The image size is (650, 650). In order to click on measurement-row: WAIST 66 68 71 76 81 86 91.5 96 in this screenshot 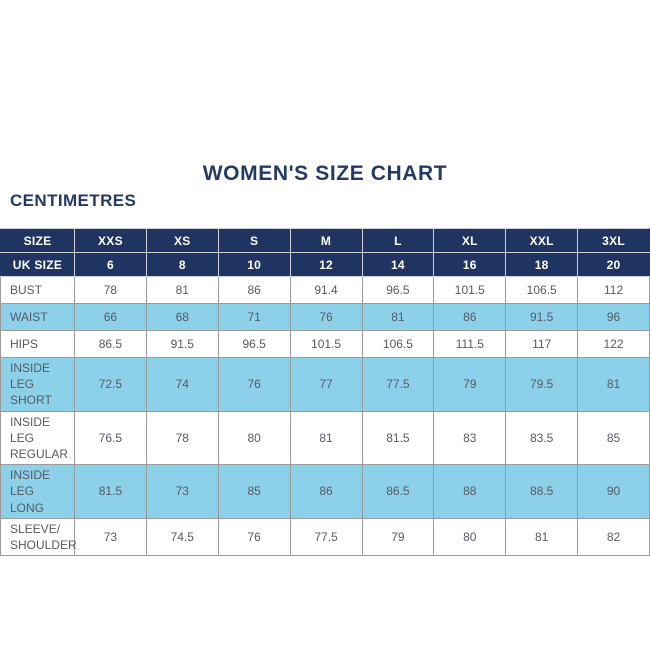, I will do `click(325, 317)`.